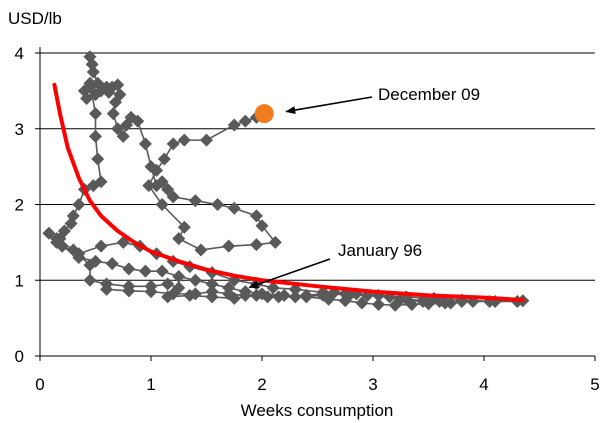  What do you see at coordinates (19, 53) in the screenshot?
I see `y-tick-label-4: 4` at bounding box center [19, 53].